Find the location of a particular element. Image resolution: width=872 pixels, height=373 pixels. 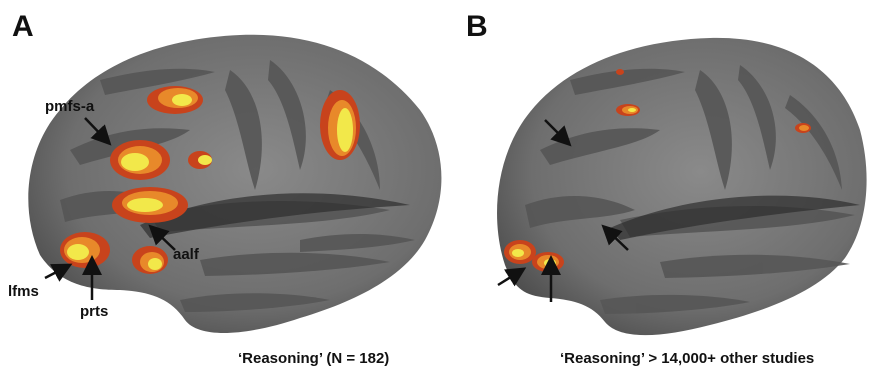

arrow-pmfs-a is located at coordinates (98, 131).